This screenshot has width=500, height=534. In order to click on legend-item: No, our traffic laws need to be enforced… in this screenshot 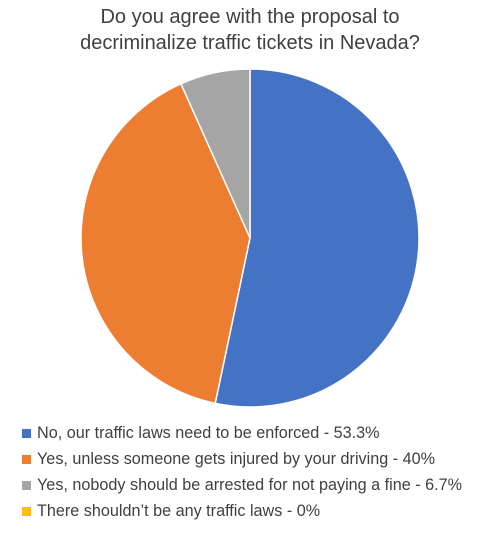, I will do `click(257, 433)`.